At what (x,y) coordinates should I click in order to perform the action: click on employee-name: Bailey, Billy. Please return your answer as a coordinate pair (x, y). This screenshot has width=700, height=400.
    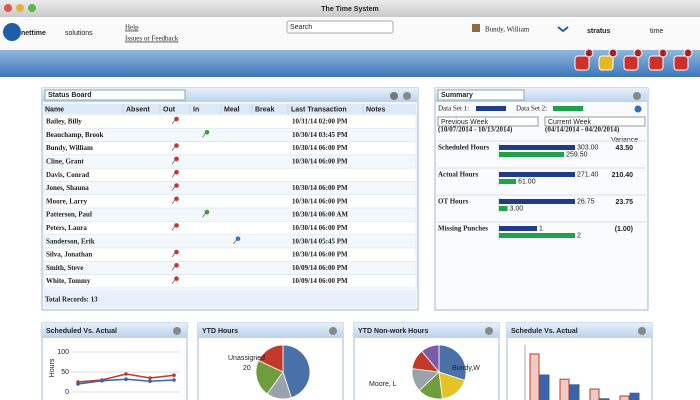
    Looking at the image, I should click on (64, 122).